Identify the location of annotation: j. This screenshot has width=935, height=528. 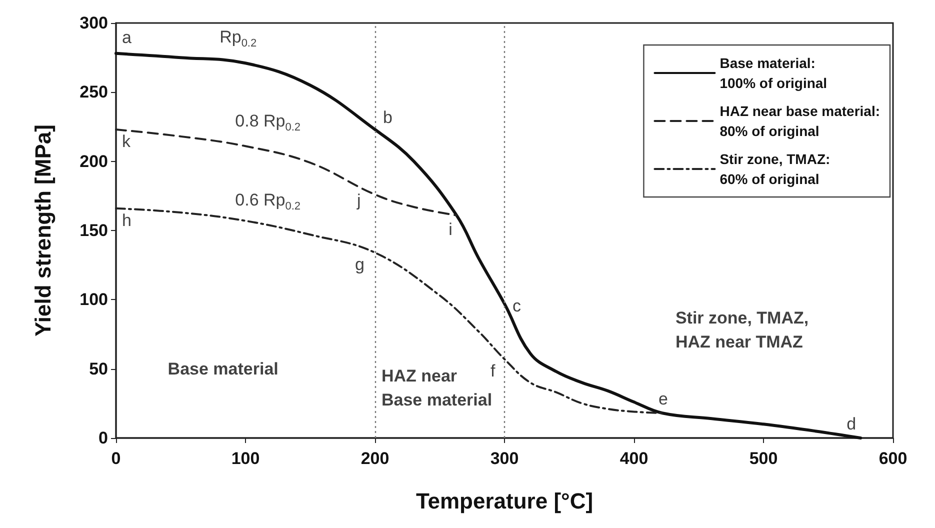
(358, 200).